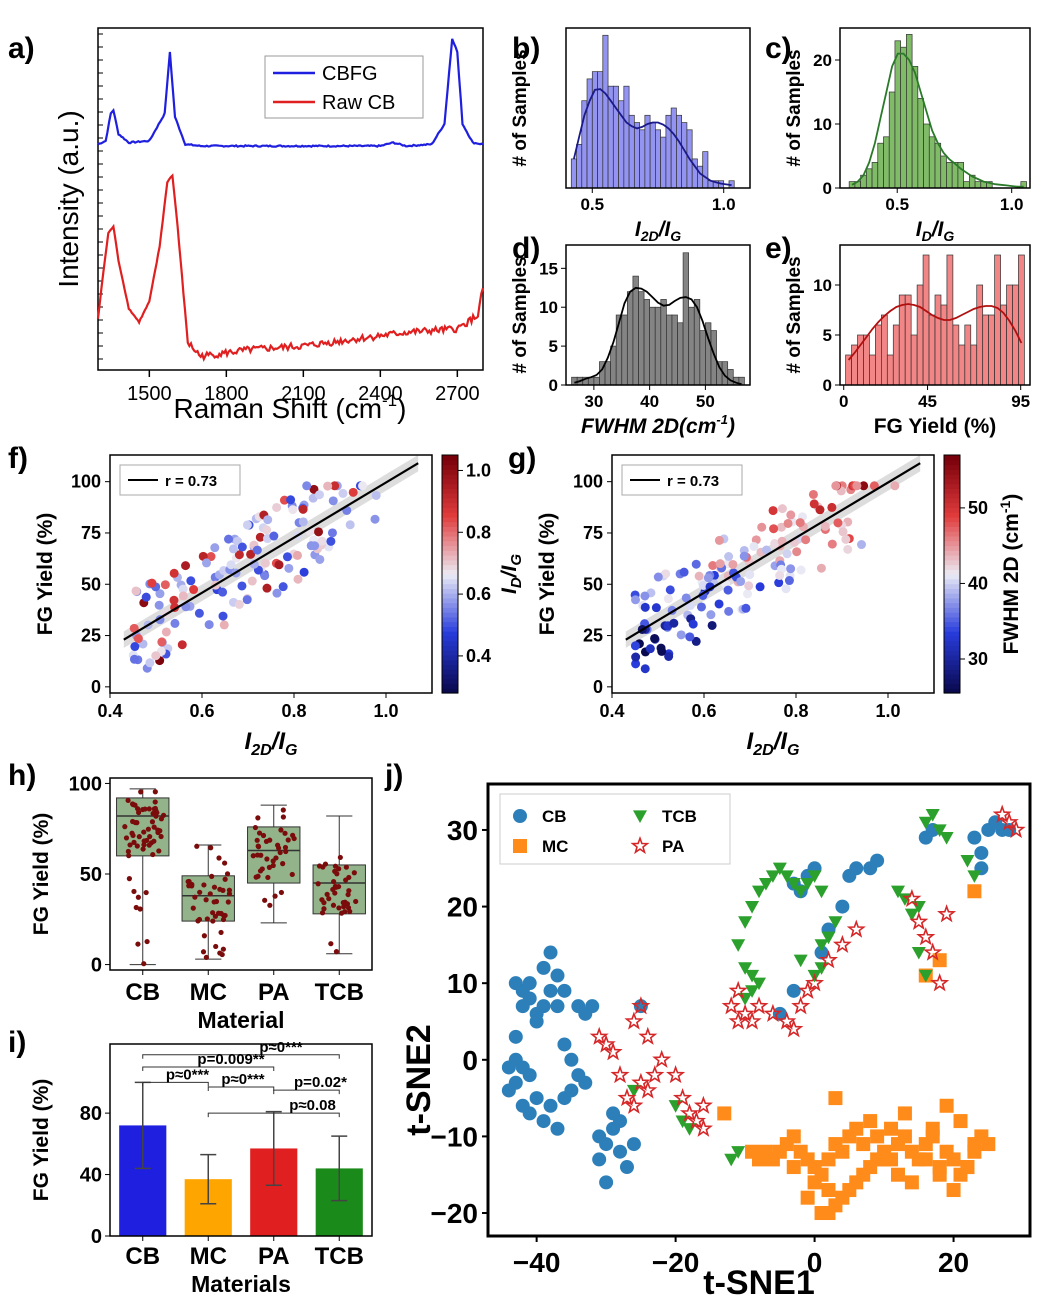 Image resolution: width=1051 pixels, height=1302 pixels. I want to click on panel-h-box: CB MC PA TCB 0 50 100 FG Yield (%) Material, so click(201, 903).